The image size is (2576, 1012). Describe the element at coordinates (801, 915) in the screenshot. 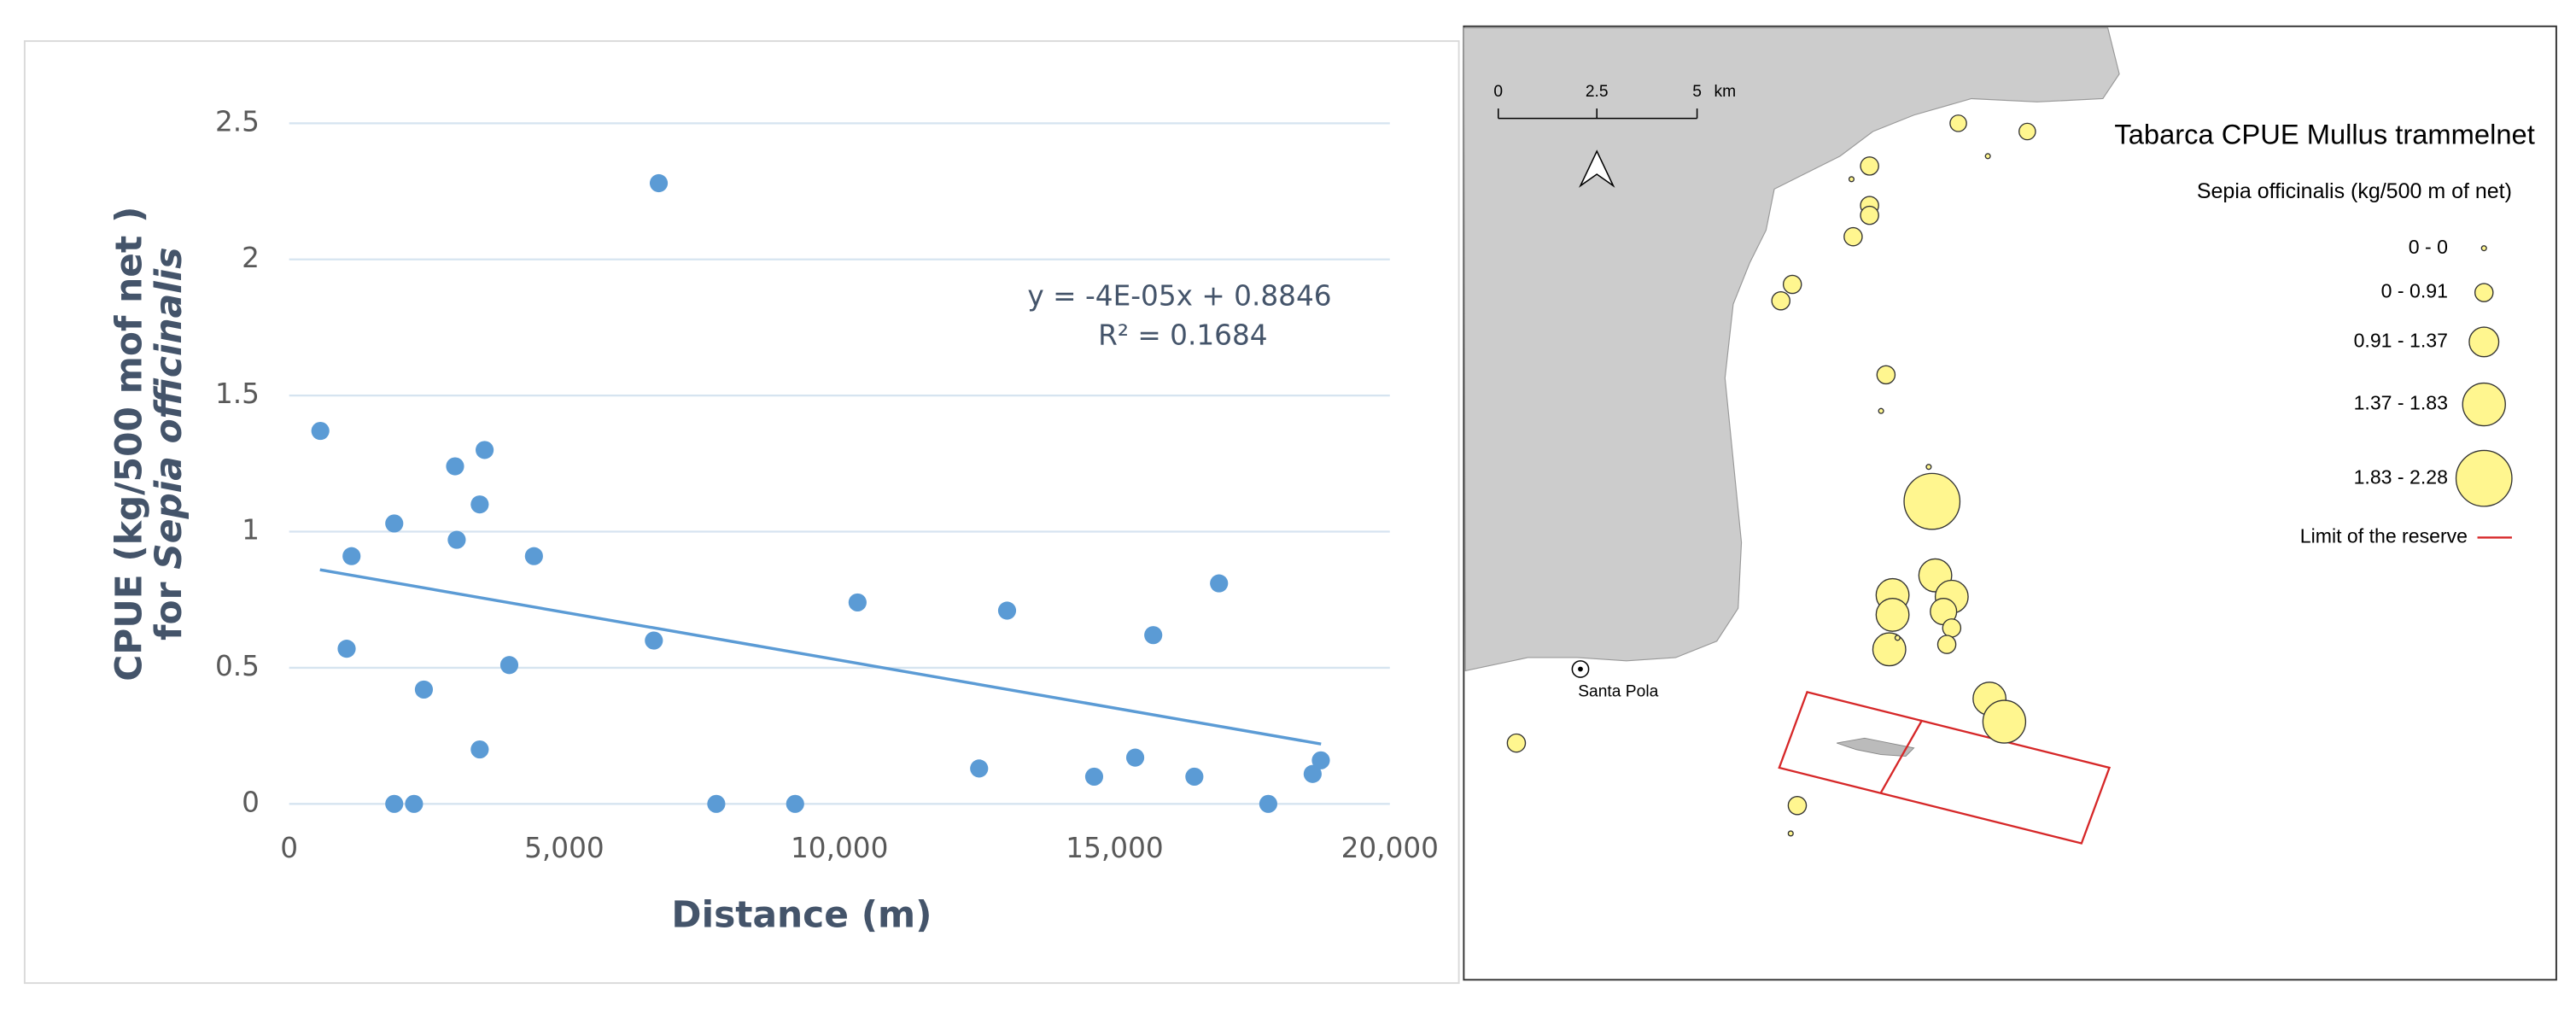

I see `x-axis-title: Distance (m)` at that location.